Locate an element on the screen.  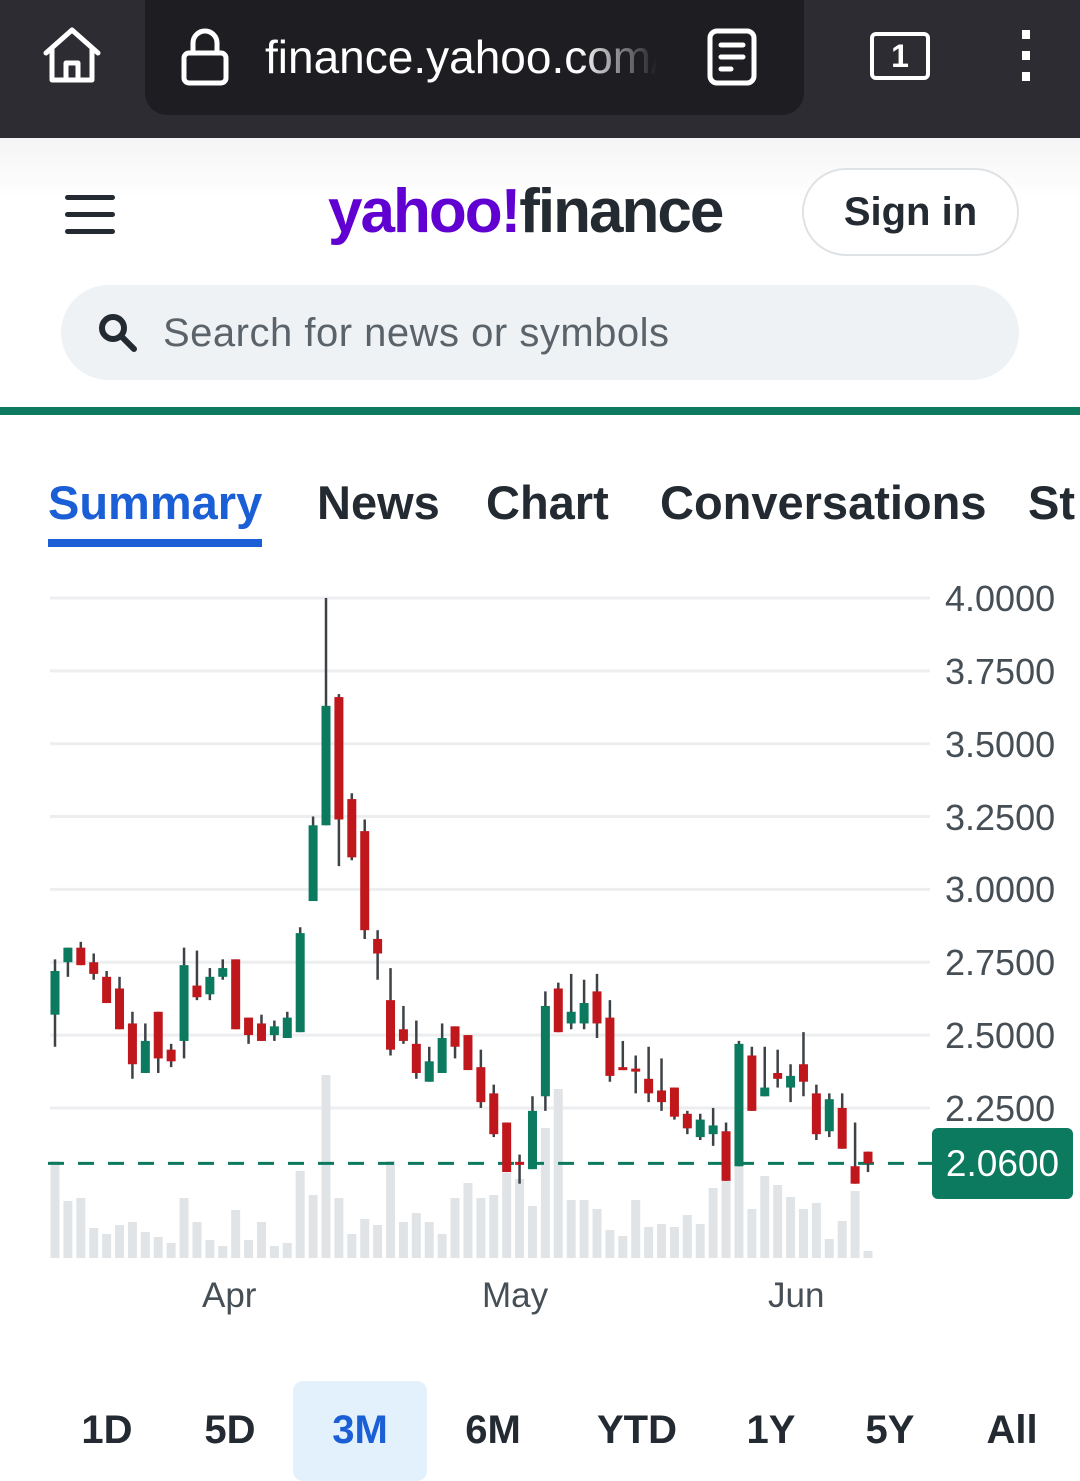
range-ytd: YTD is located at coordinates (637, 1430).